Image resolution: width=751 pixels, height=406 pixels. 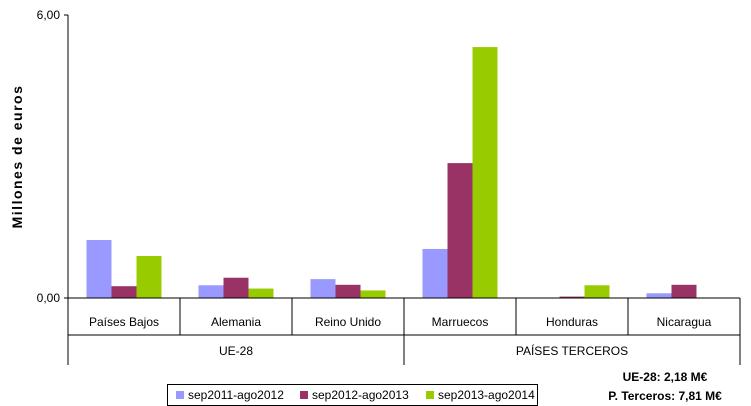 What do you see at coordinates (572, 350) in the screenshot?
I see `group-label: PAÍSES TERCEROS` at bounding box center [572, 350].